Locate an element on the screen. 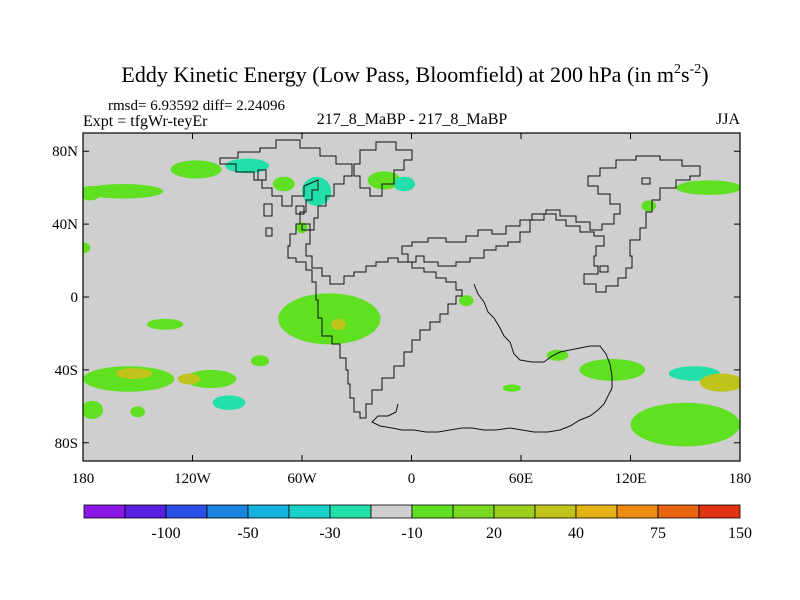 This screenshot has width=800, height=600. contour-green-se-pac is located at coordinates (685, 424).